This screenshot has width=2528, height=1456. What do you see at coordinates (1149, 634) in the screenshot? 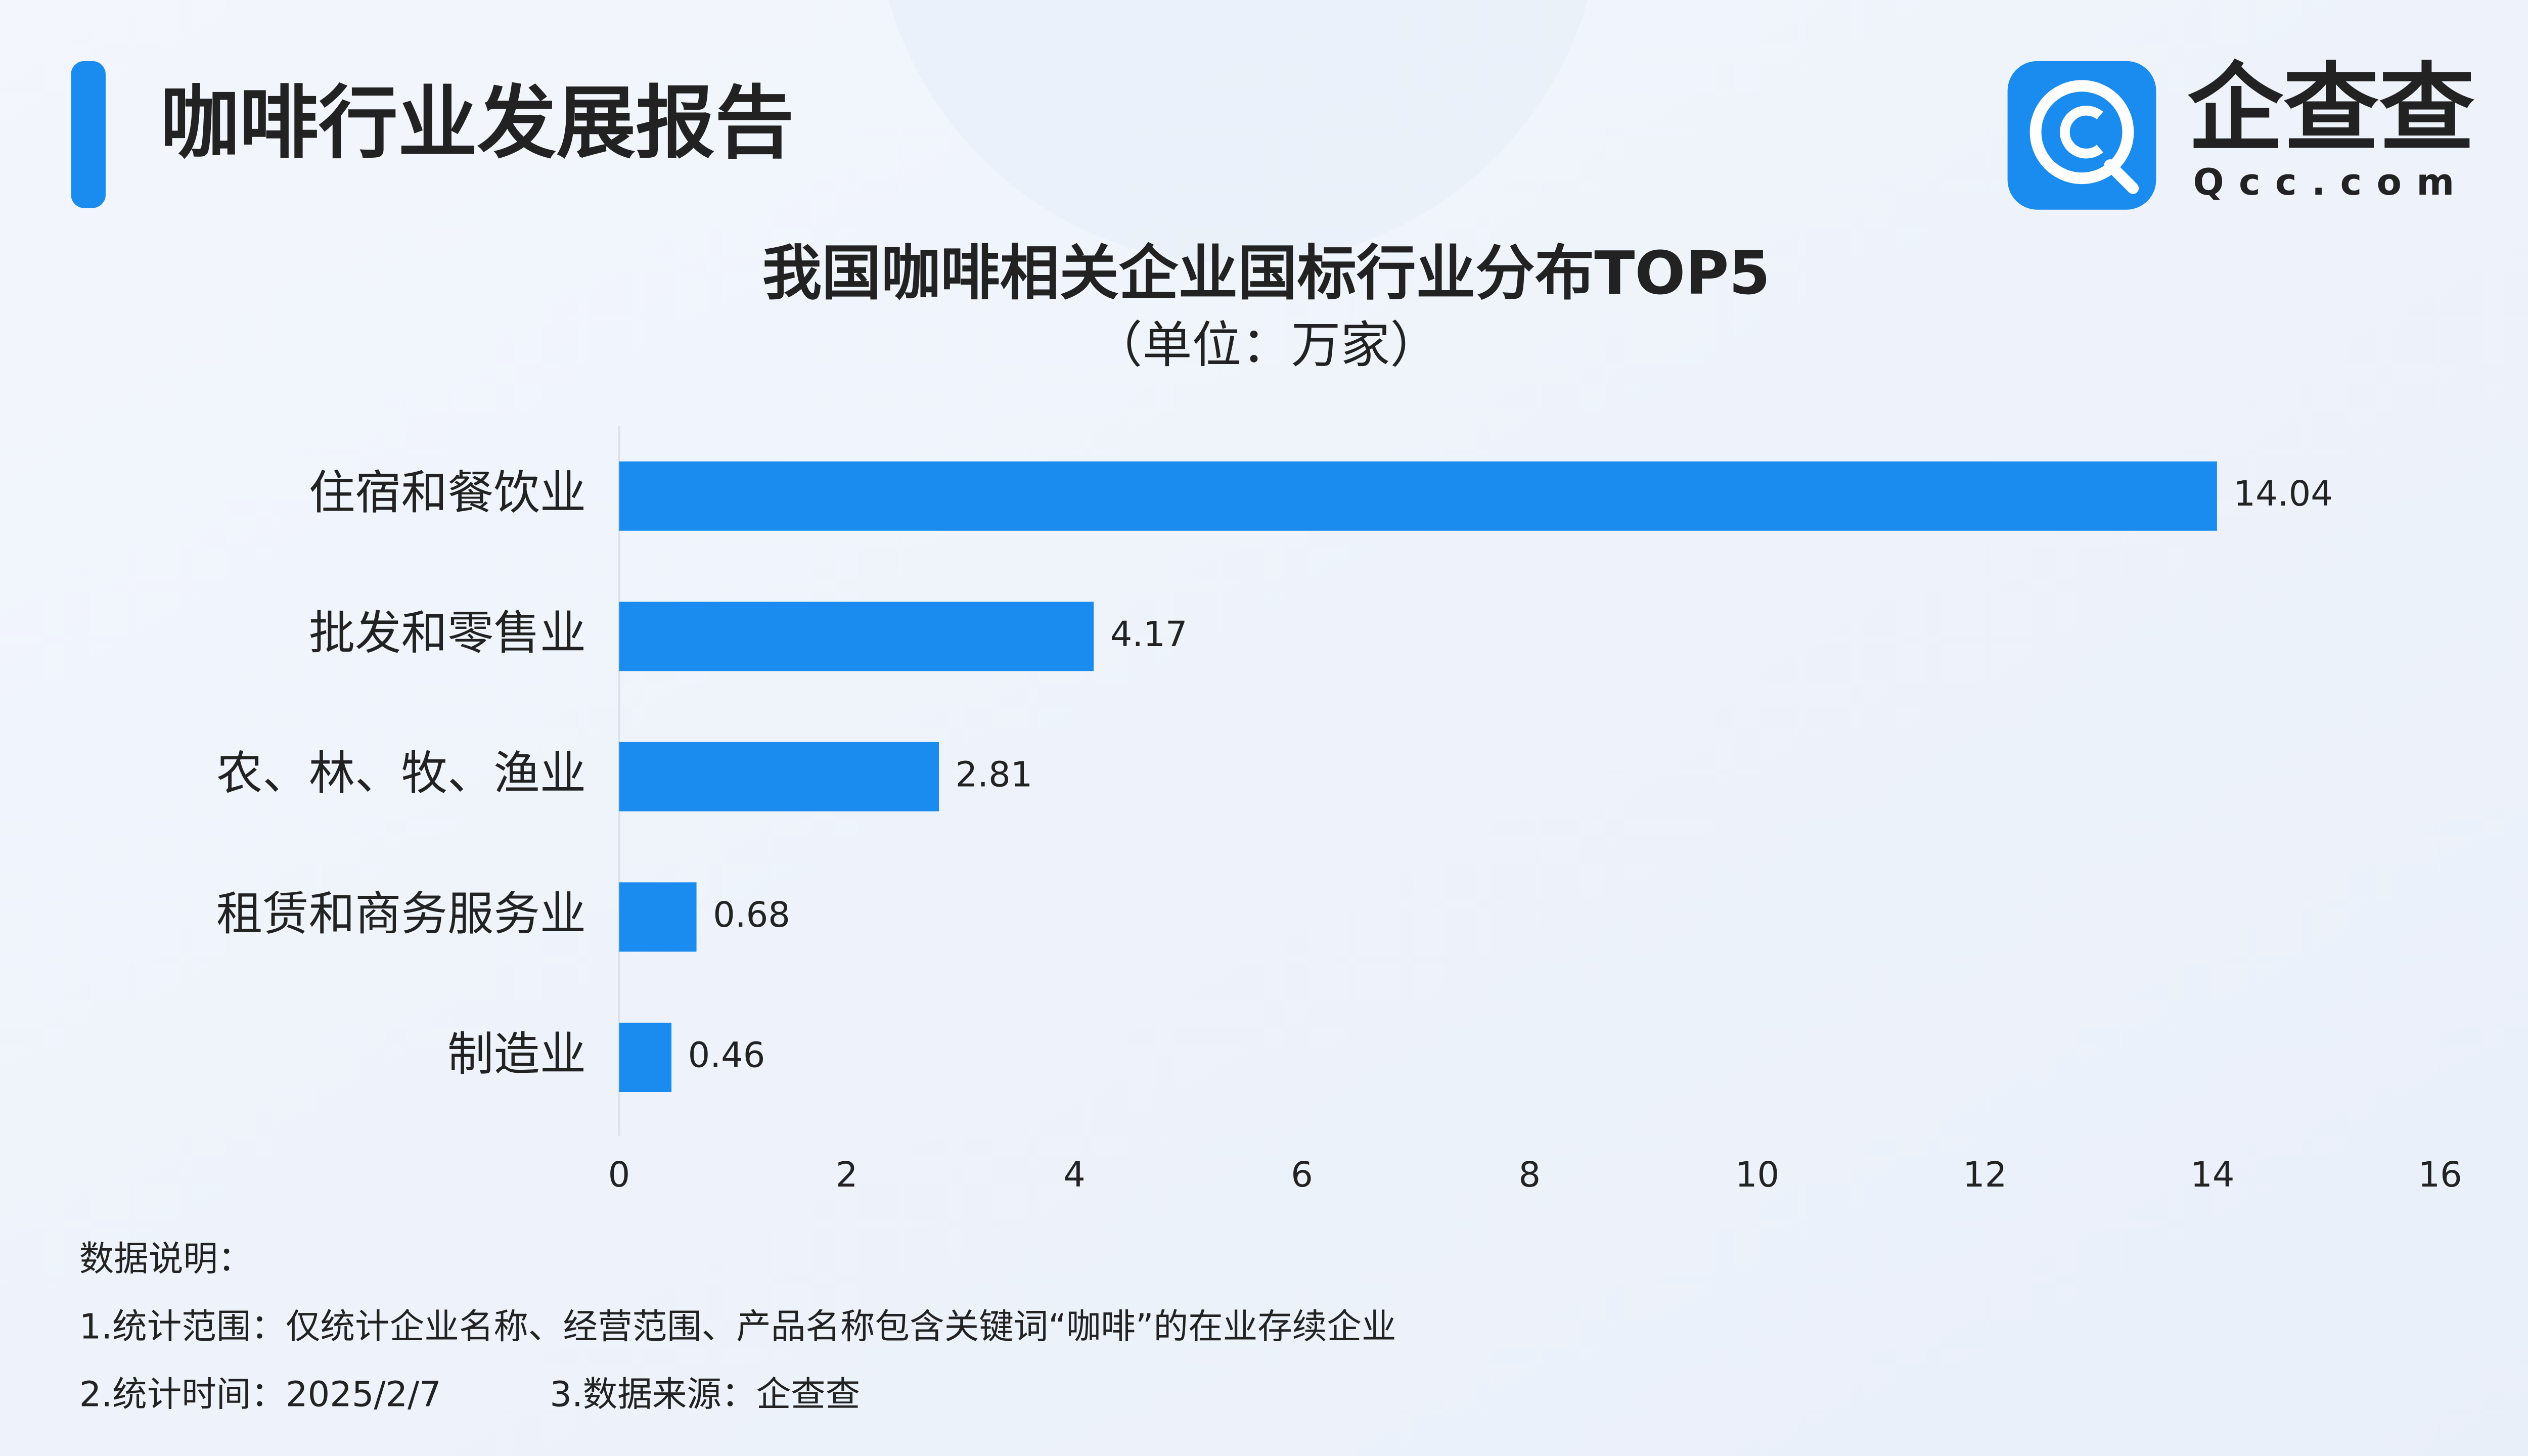
I see `value-label: 4.17` at bounding box center [1149, 634].